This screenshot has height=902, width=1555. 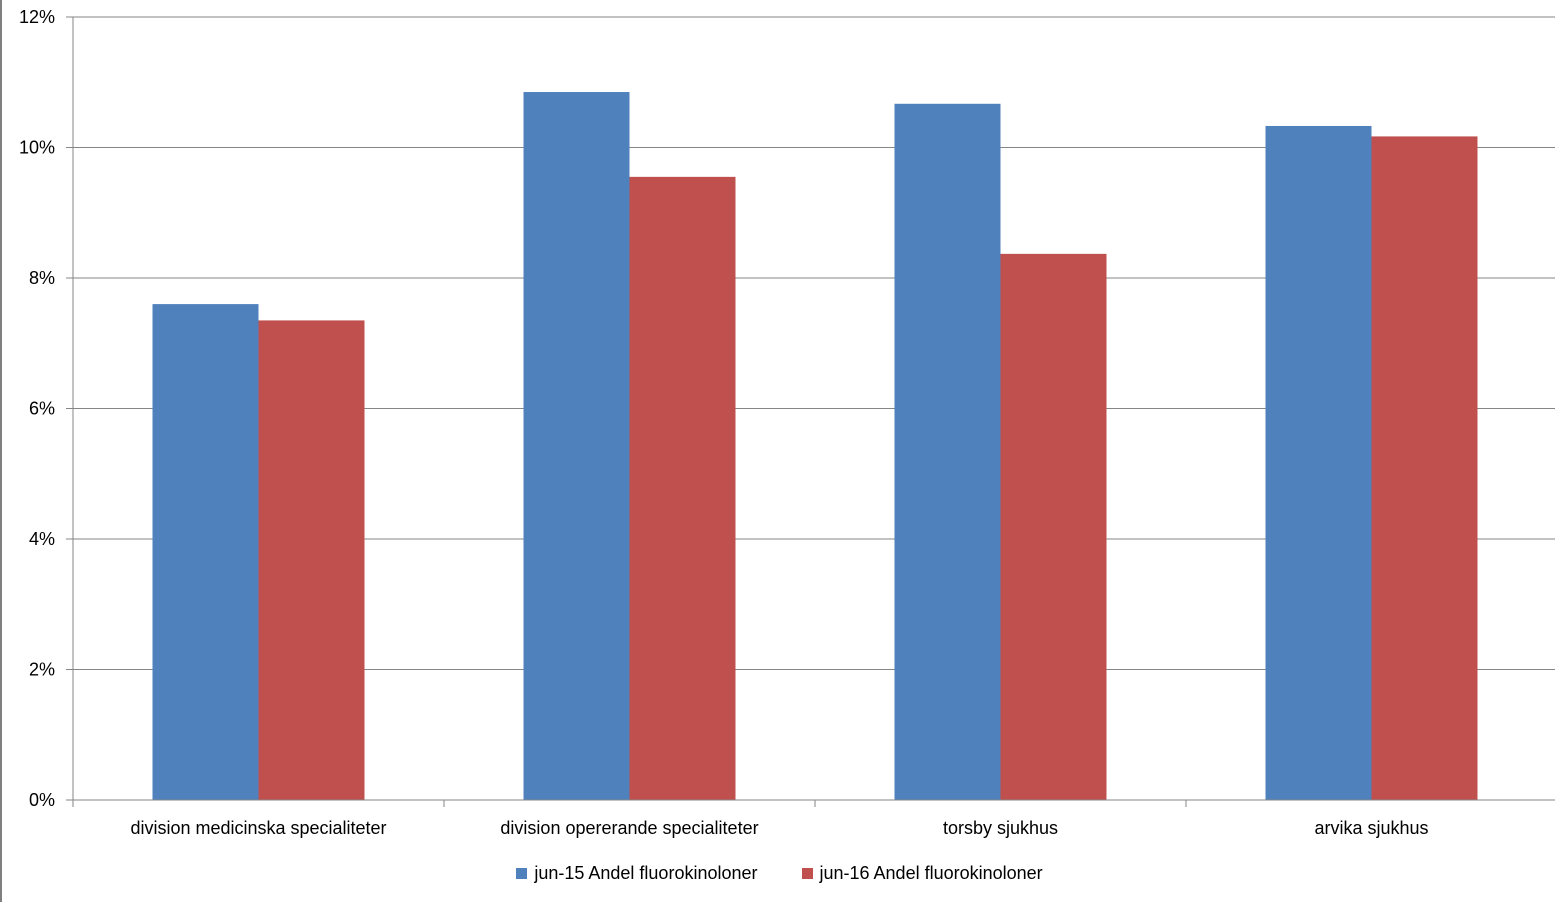 I want to click on y-tick-label: 8%, so click(x=42, y=278).